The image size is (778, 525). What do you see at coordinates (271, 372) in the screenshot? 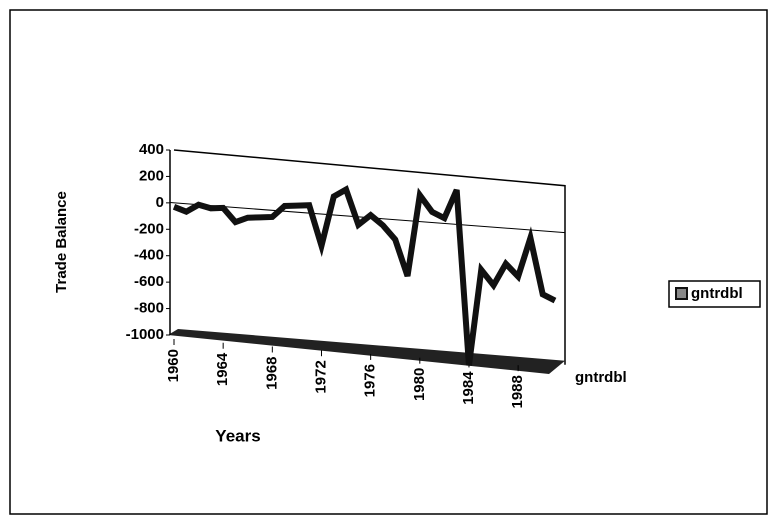
I see `x-tick-label: 1968` at bounding box center [271, 372].